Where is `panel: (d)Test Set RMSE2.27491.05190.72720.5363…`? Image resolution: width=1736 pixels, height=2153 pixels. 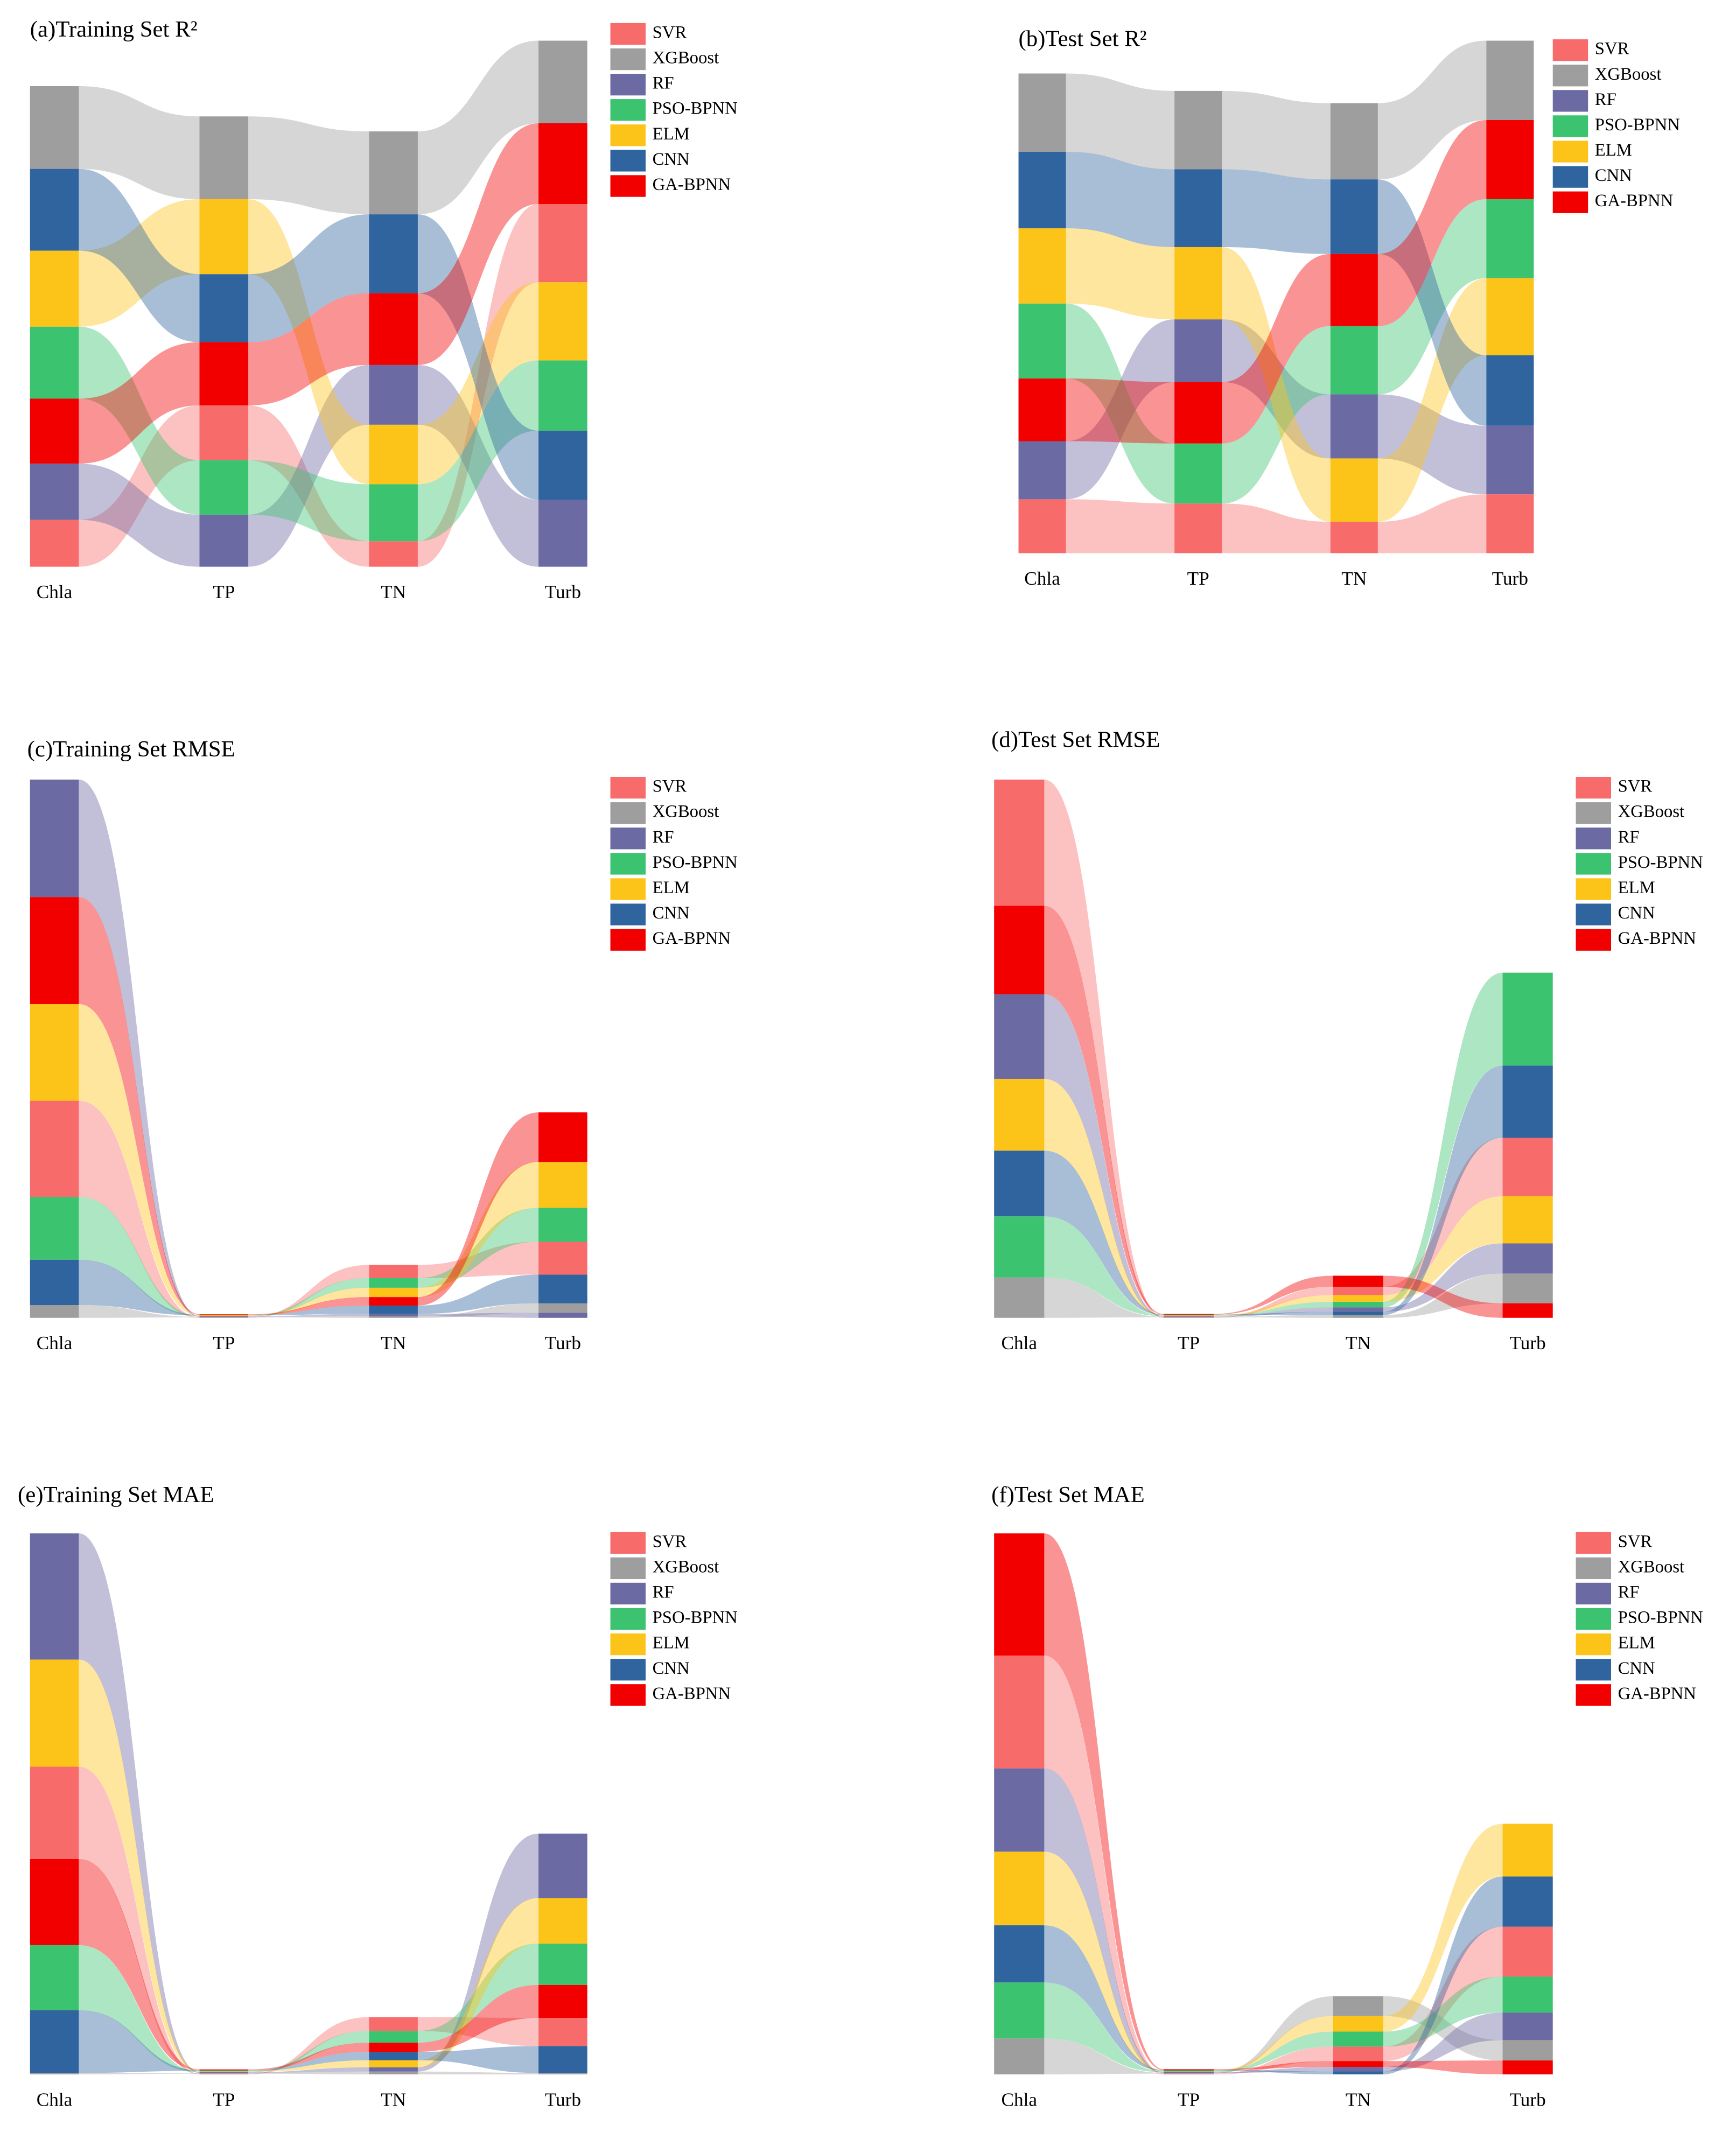 panel: (d)Test Set RMSE2.27491.05190.72720.5363… is located at coordinates (1347, 1040).